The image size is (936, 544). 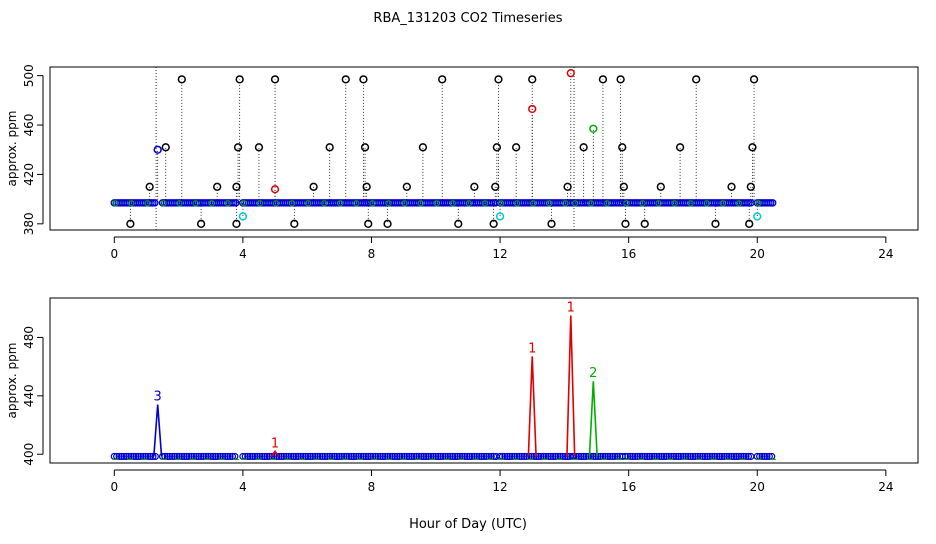 What do you see at coordinates (500, 216) in the screenshot?
I see `cyan-point` at bounding box center [500, 216].